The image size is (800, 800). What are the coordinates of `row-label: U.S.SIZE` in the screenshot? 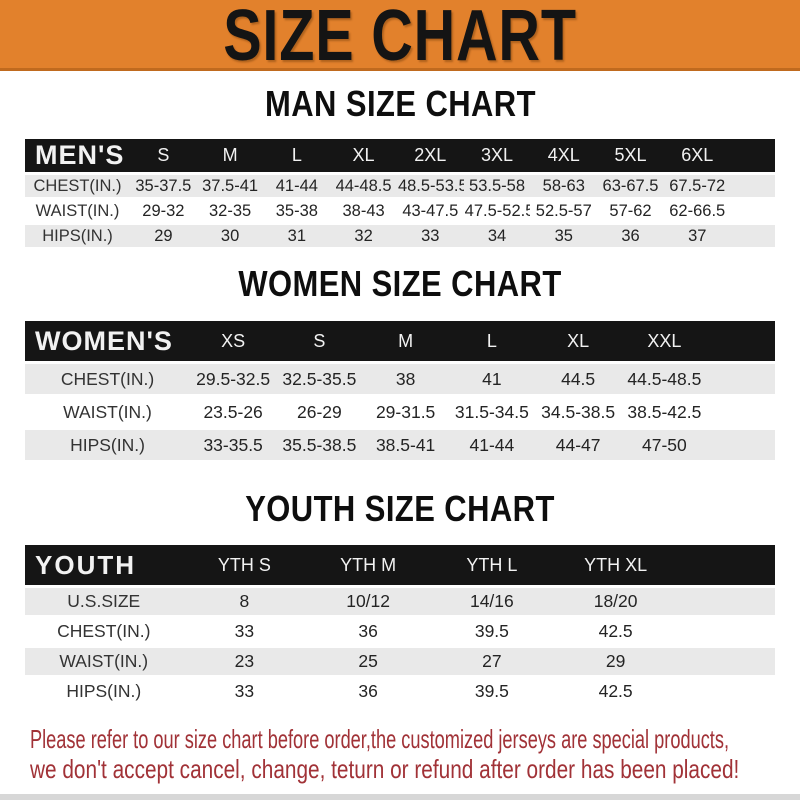 It's located at (104, 601).